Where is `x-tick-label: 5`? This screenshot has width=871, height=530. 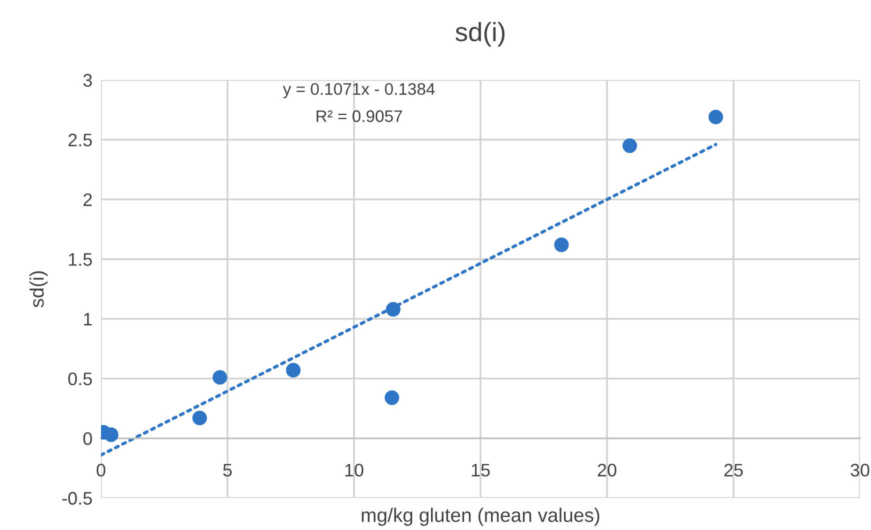 x-tick-label: 5 is located at coordinates (227, 470).